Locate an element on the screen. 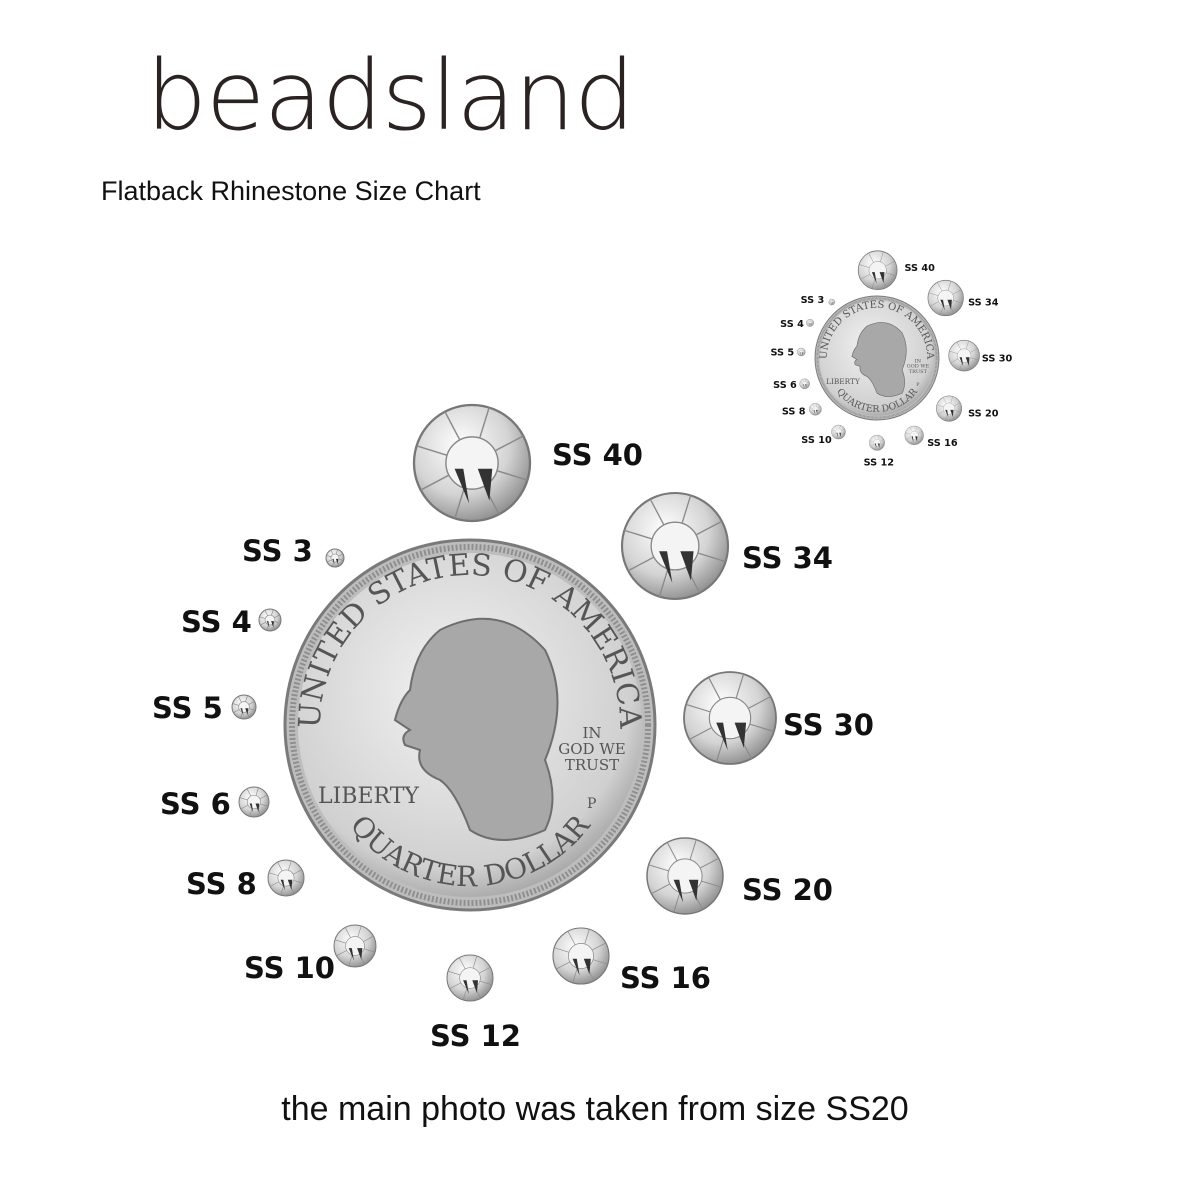 The height and width of the screenshot is (1200, 1200). brand-logo: beadsland is located at coordinates (390, 96).